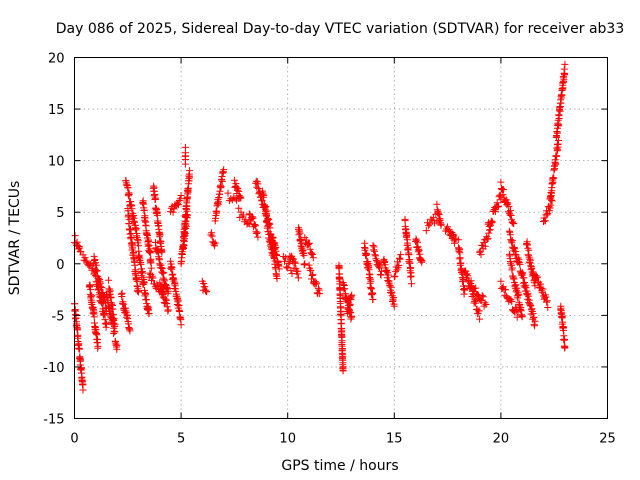 The image size is (640, 480). Describe the element at coordinates (501, 439) in the screenshot. I see `x-tick-label: 20` at that location.